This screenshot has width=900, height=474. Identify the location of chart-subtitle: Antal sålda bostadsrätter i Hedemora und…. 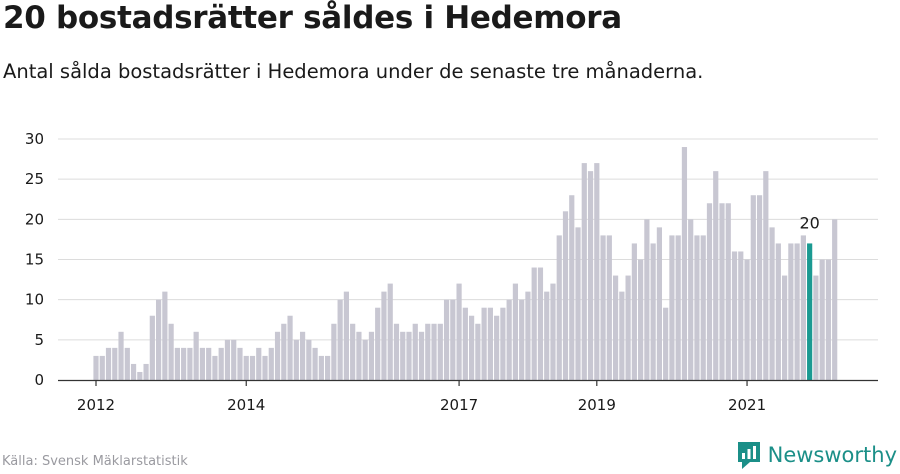
(353, 71).